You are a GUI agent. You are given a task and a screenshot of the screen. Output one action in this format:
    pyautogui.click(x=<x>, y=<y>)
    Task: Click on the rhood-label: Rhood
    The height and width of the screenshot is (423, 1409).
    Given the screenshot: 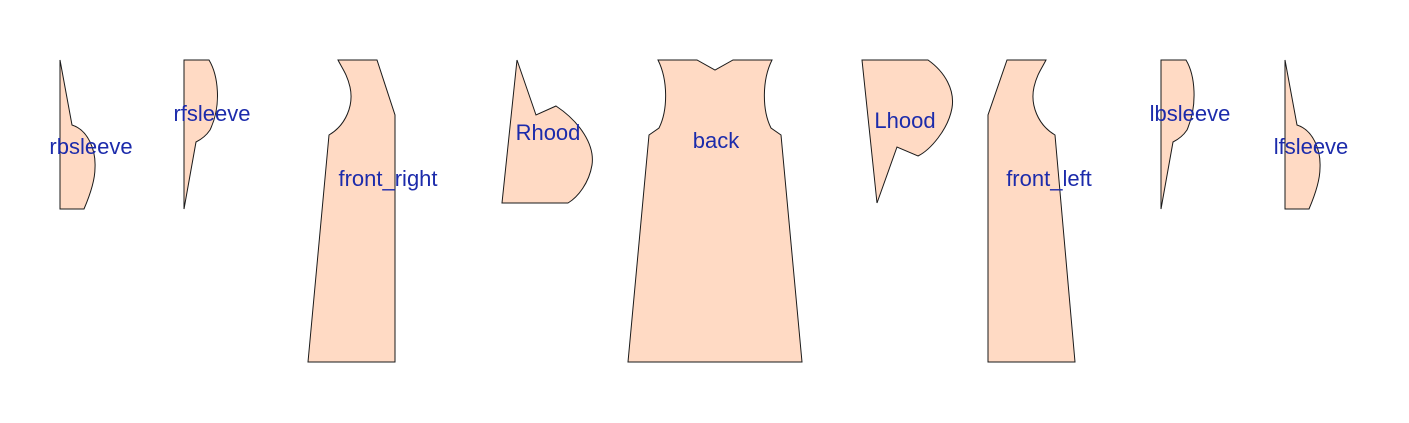 What is the action you would take?
    pyautogui.click(x=548, y=132)
    